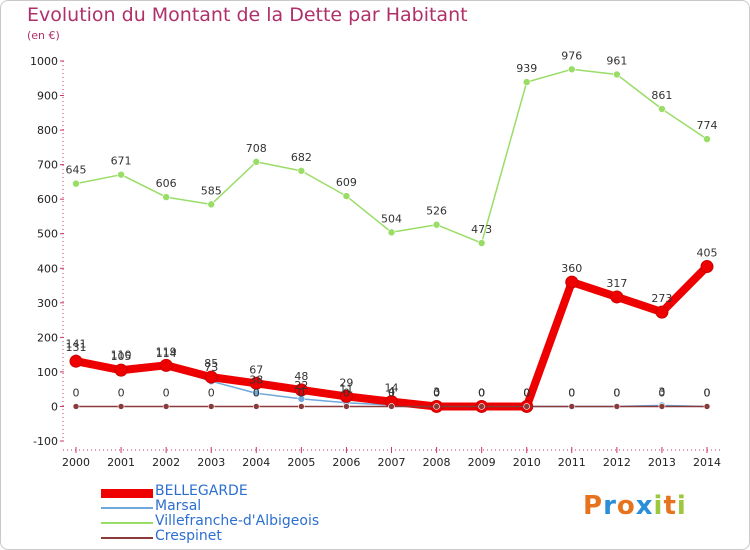 The height and width of the screenshot is (550, 750). Describe the element at coordinates (572, 462) in the screenshot. I see `x-tick-label: 2011` at that location.